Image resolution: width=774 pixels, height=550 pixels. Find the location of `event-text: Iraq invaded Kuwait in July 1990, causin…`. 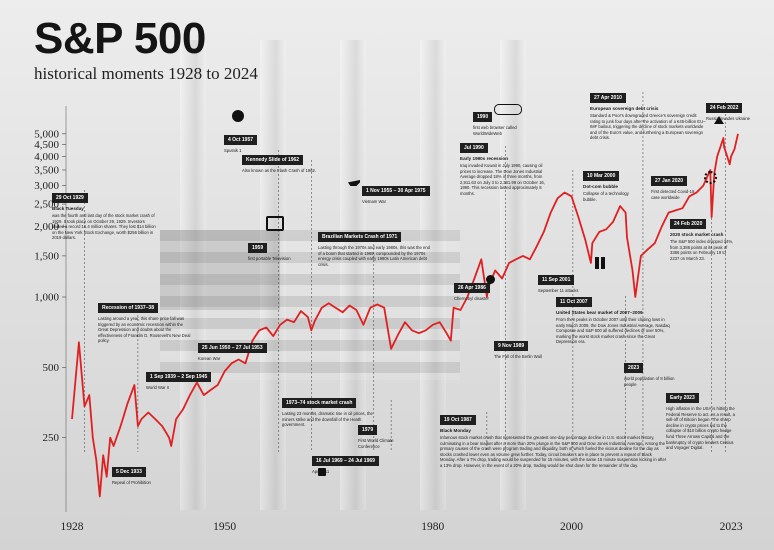

event-text: Iraq invaded Kuwait in July 1990, causin… is located at coordinates (502, 179).